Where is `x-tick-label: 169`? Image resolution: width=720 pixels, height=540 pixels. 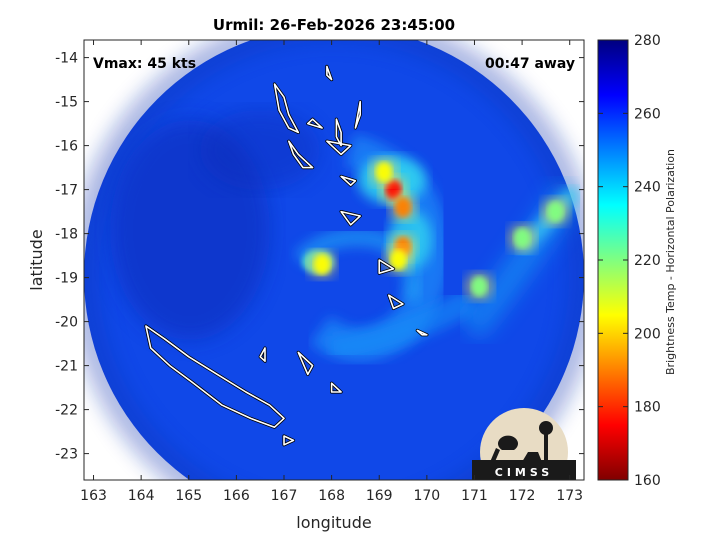
x-tick-label: 169 is located at coordinates (379, 496).